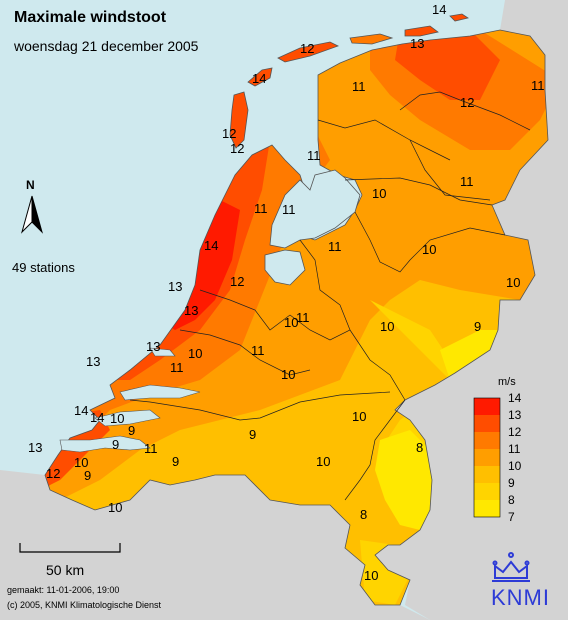 This screenshot has width=568, height=620. Describe the element at coordinates (239, 120) in the screenshot. I see `texel-island` at that location.